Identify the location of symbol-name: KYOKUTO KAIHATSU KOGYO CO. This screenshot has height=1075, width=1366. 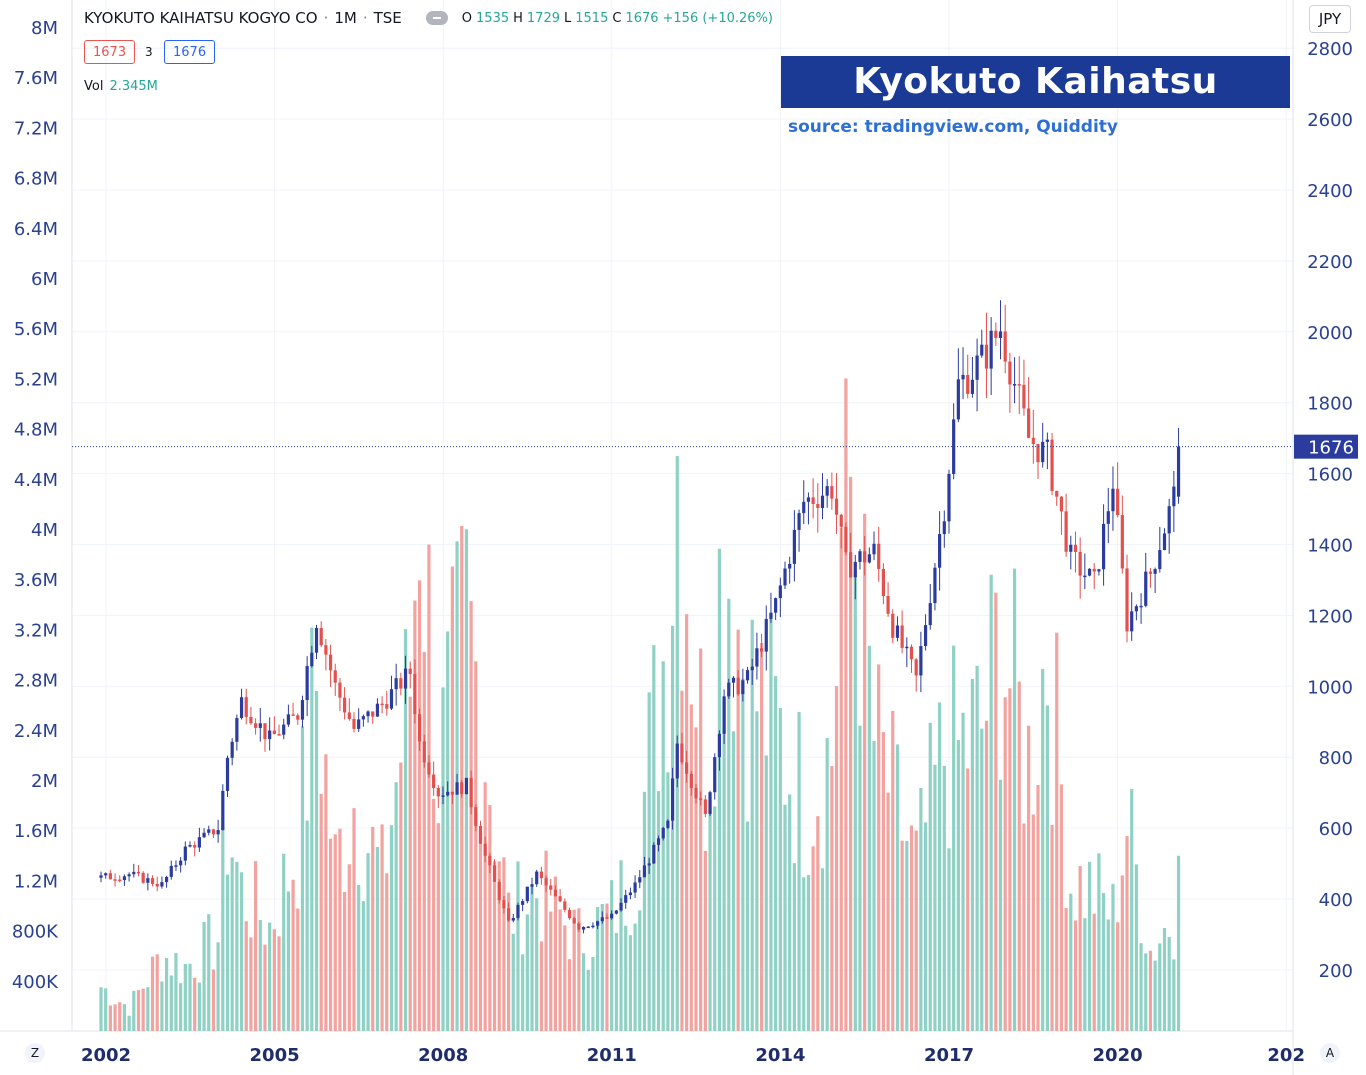
(201, 18).